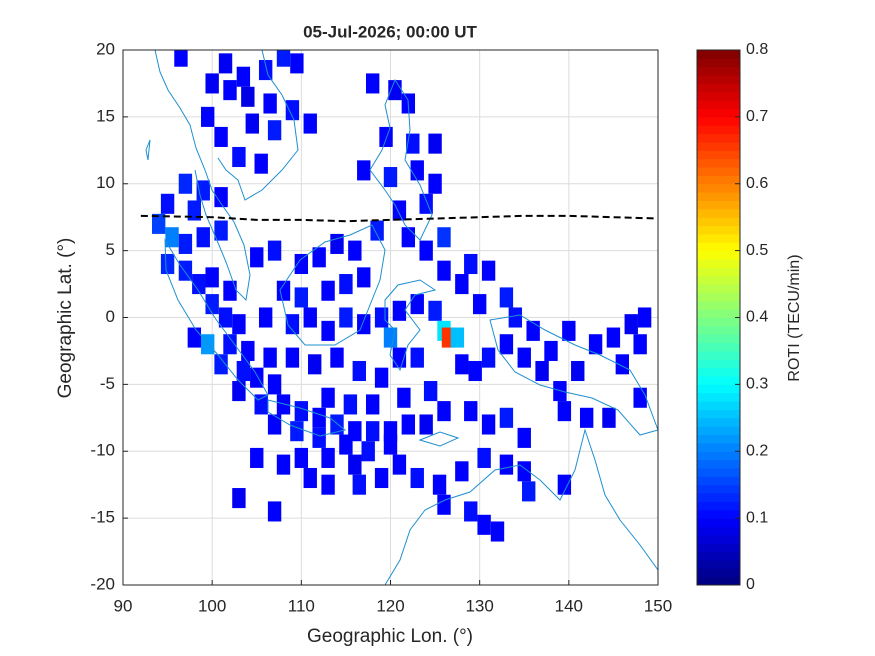 Image resolution: width=875 pixels, height=656 pixels. What do you see at coordinates (212, 605) in the screenshot?
I see `x-tick-label: 100` at bounding box center [212, 605].